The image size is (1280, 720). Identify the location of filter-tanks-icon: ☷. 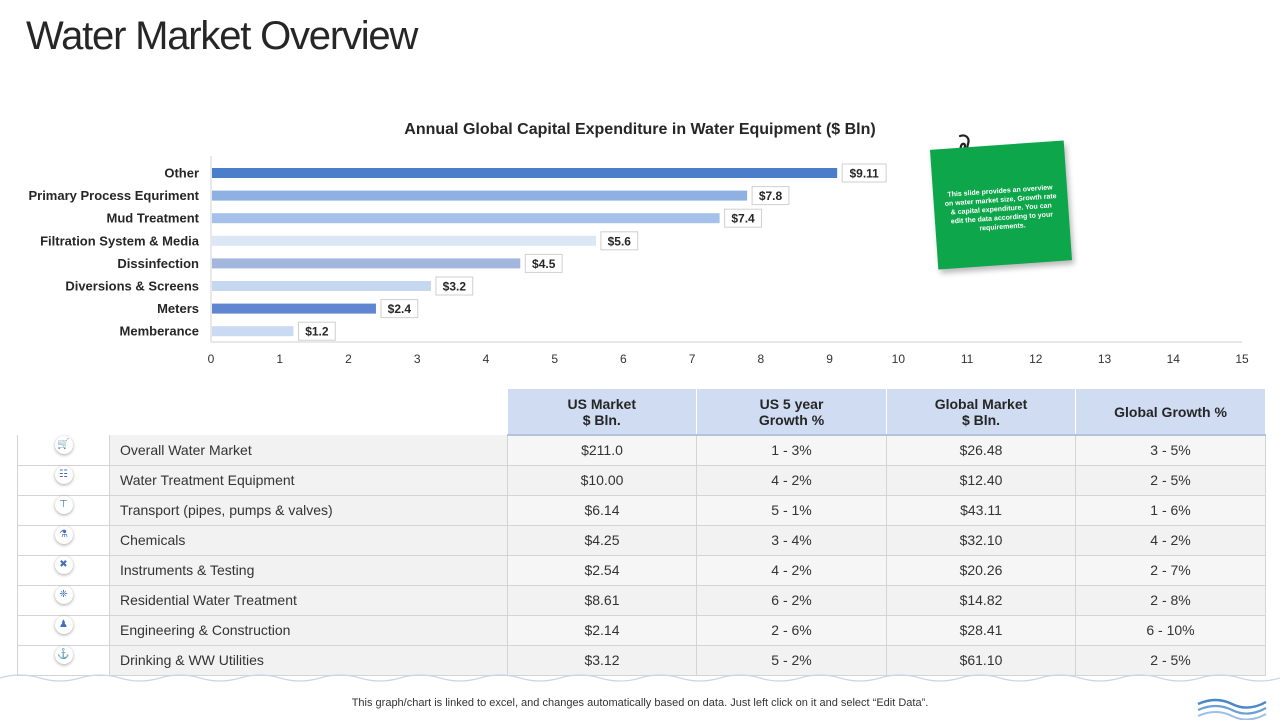
(63, 475).